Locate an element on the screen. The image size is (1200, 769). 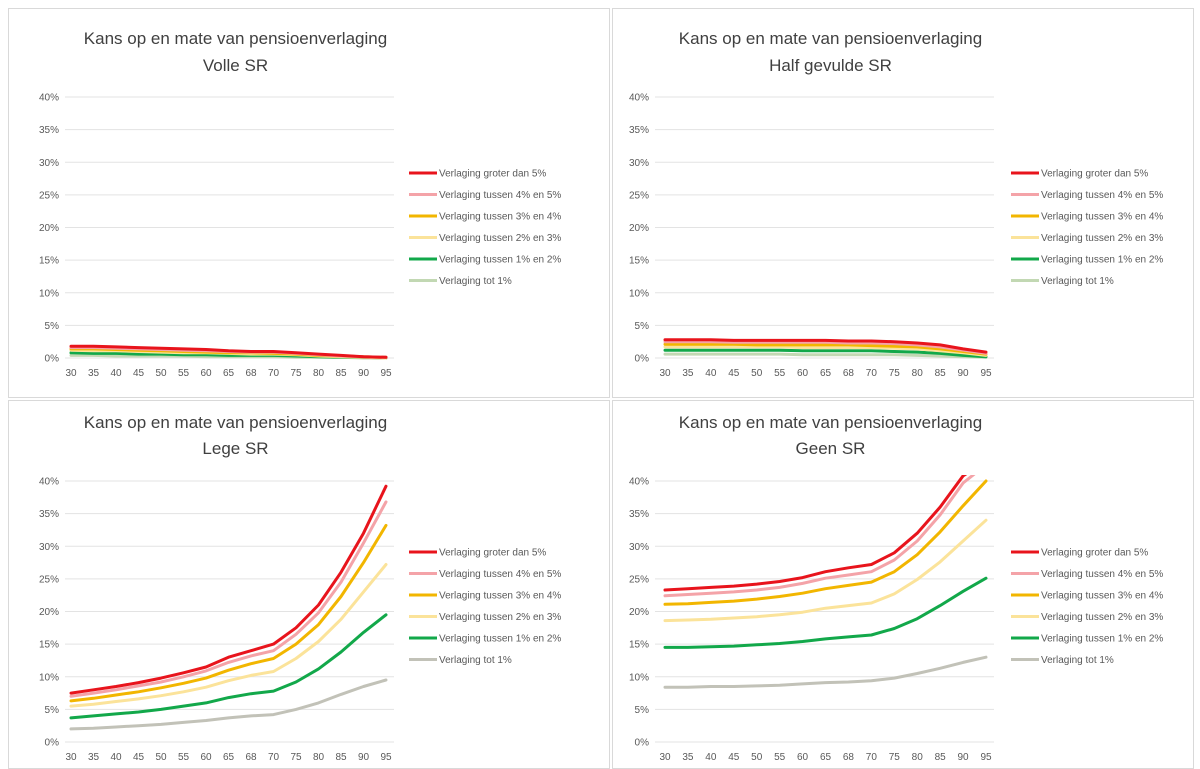
chart-subtitle: Half gevulde SR is located at coordinates (830, 65).